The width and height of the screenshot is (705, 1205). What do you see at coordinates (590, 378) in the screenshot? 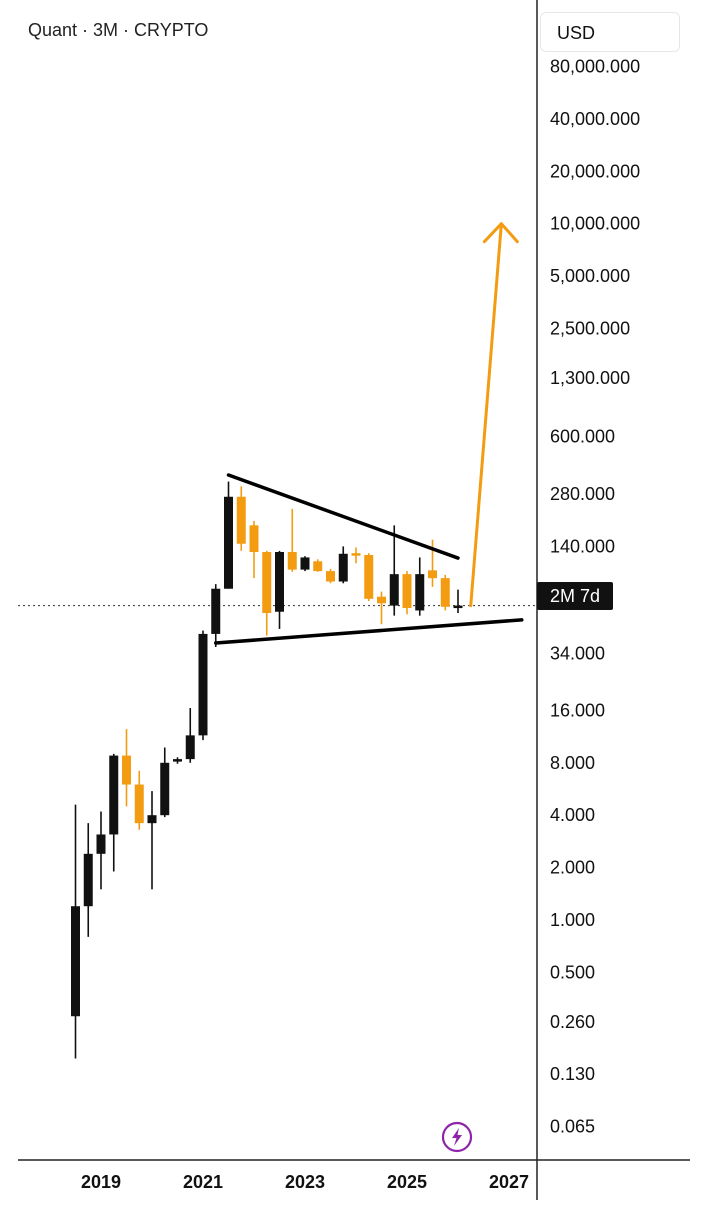
I see `y-tick-label: 1,300.000` at bounding box center [590, 378].